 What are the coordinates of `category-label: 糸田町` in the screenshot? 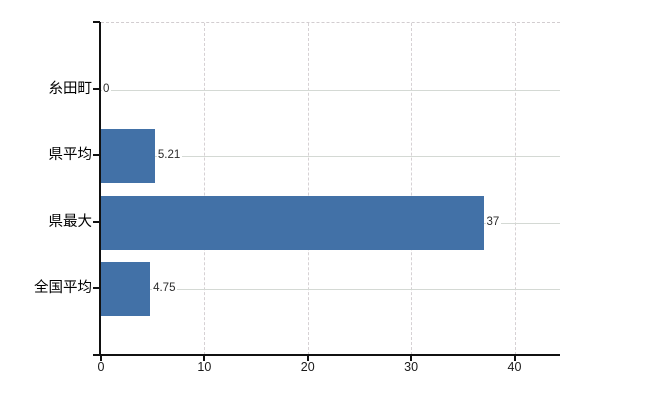 It's located at (70, 88).